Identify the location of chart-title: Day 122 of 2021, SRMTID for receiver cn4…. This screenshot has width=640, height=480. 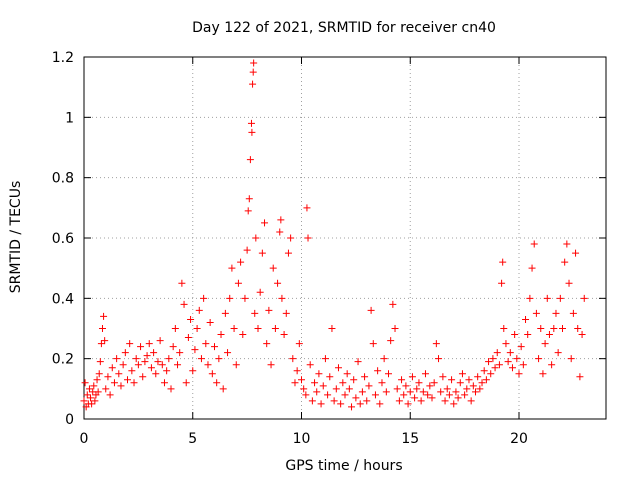
(344, 28).